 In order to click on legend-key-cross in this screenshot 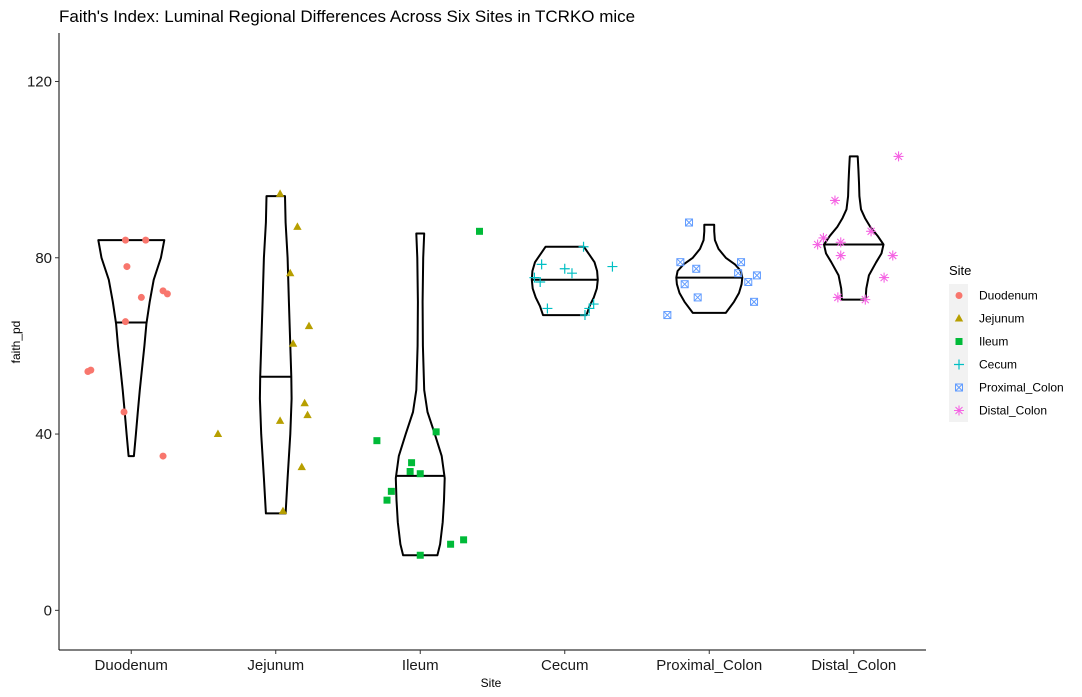, I will do `click(959, 387)`.